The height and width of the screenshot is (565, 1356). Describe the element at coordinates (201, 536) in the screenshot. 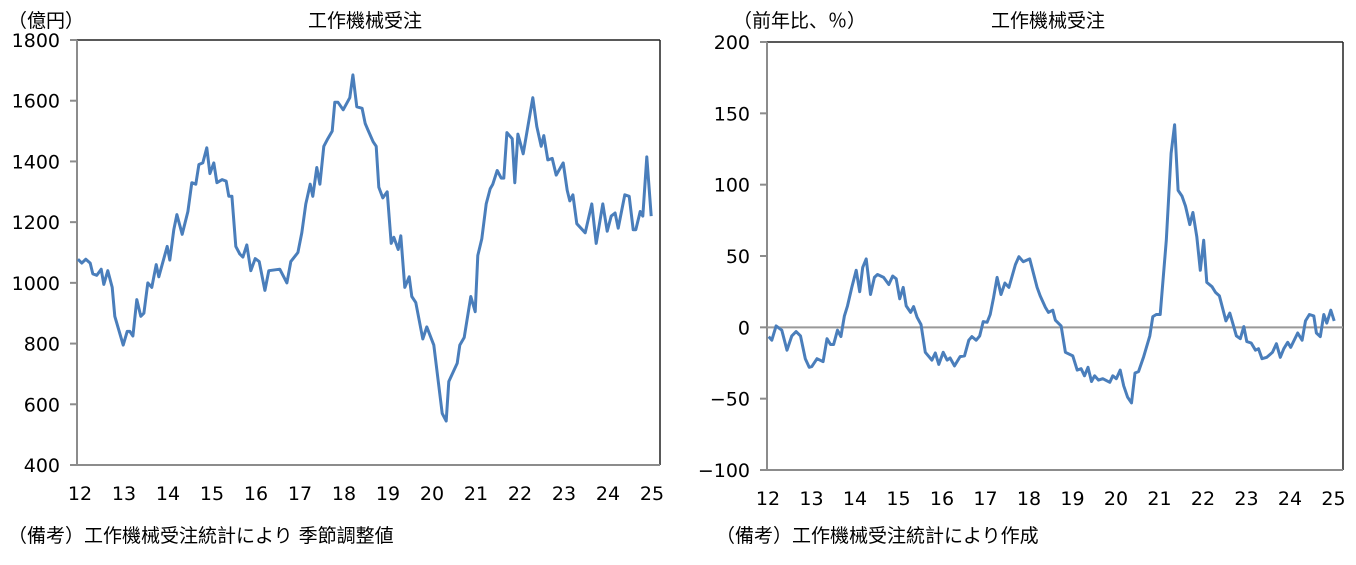

I see `chart-note: （備考）工作機械受注統計により 季節調整値` at that location.